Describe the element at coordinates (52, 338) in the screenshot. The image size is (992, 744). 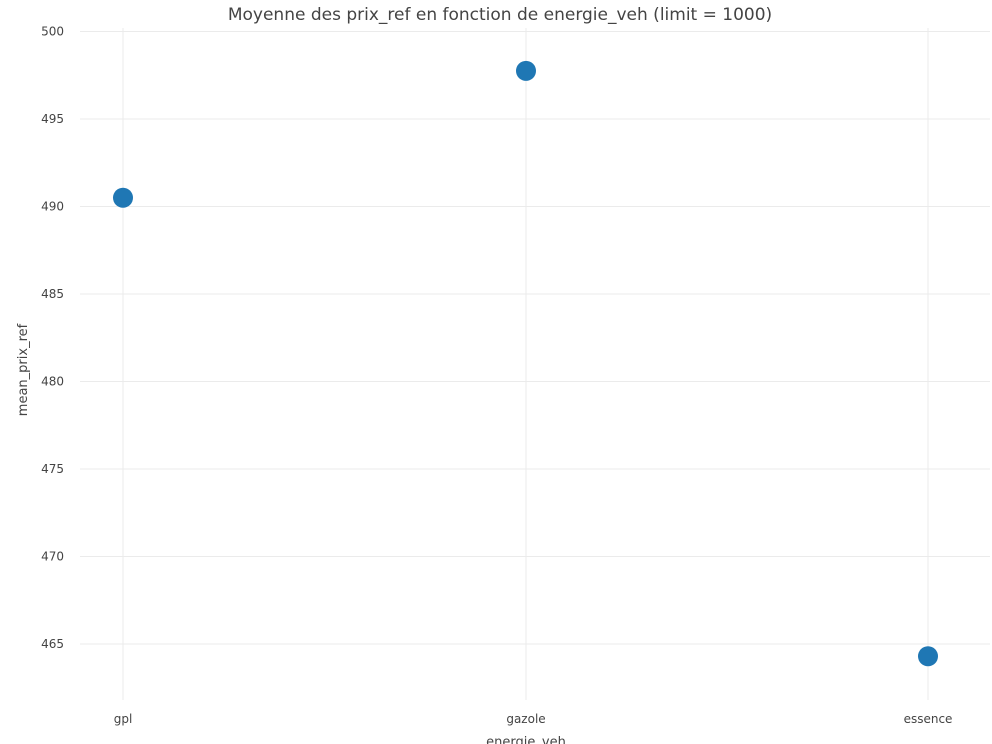
I see `y-axis-ticks: 465 470 475 480 485 490 495 500` at that location.